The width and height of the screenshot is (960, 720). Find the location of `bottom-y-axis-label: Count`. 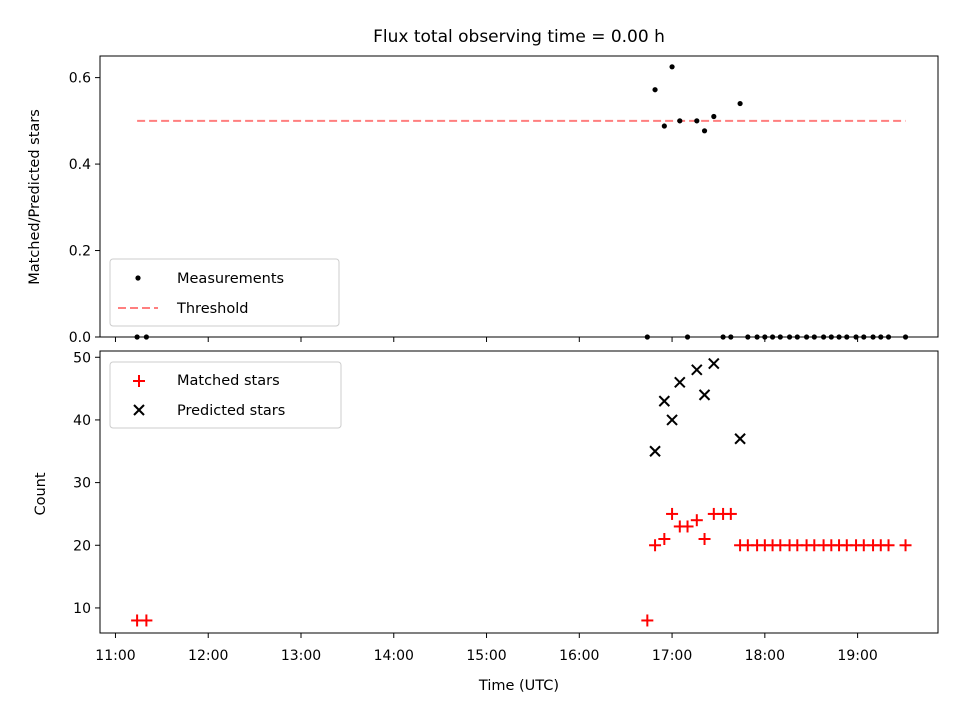

bottom-y-axis-label: Count is located at coordinates (41, 493).